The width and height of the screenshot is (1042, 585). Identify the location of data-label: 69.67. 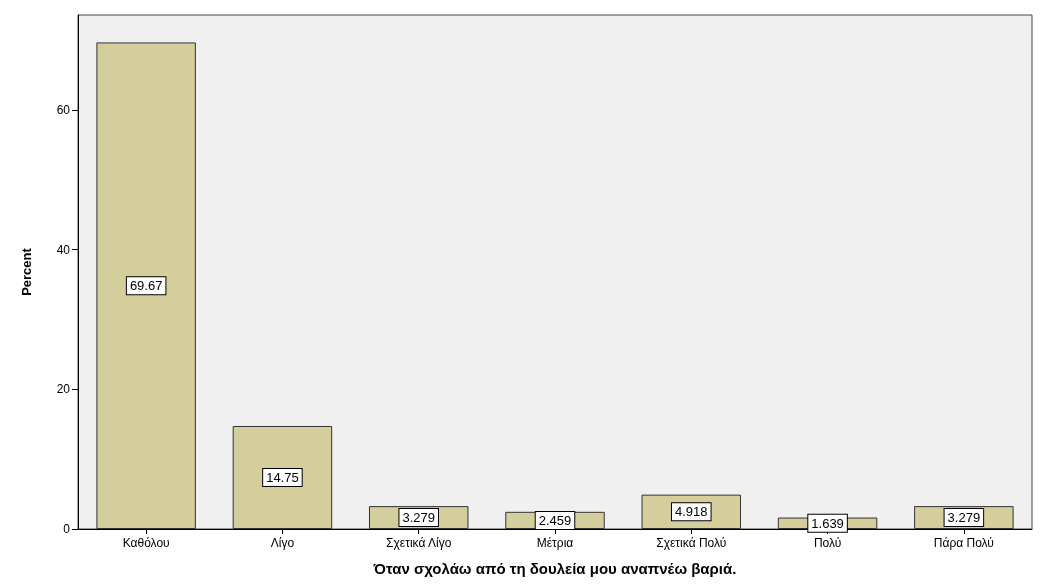
(146, 286).